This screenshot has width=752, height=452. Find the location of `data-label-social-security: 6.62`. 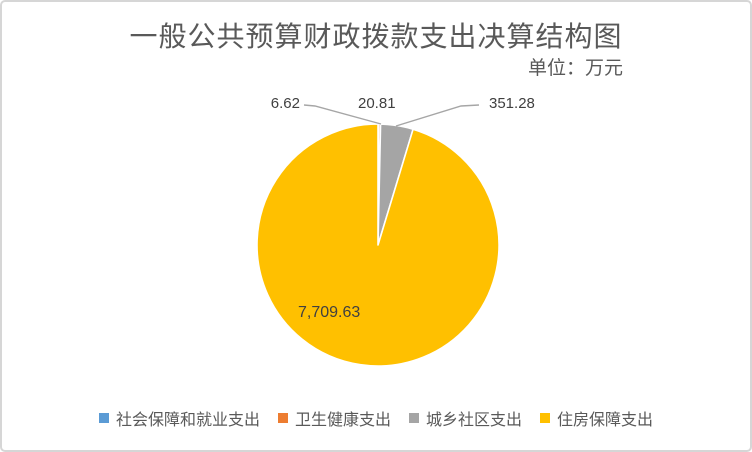

data-label-social-security: 6.62 is located at coordinates (285, 103).